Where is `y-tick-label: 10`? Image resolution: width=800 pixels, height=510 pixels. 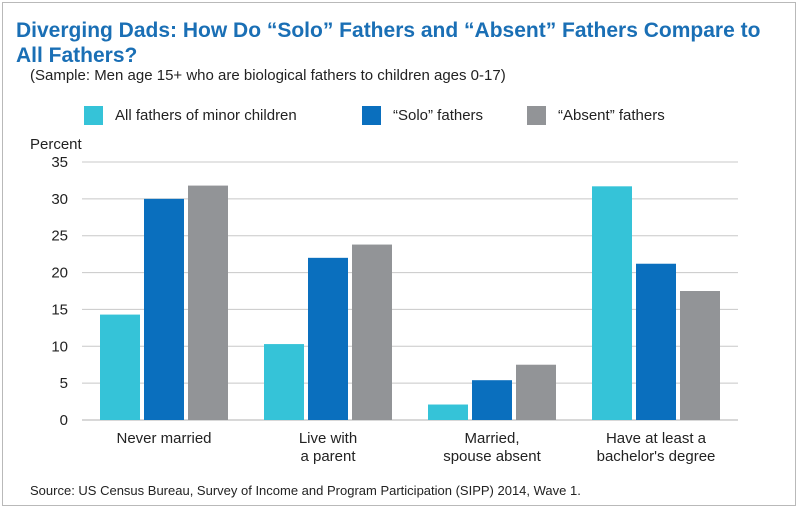
y-tick-label: 10 is located at coordinates (59, 346).